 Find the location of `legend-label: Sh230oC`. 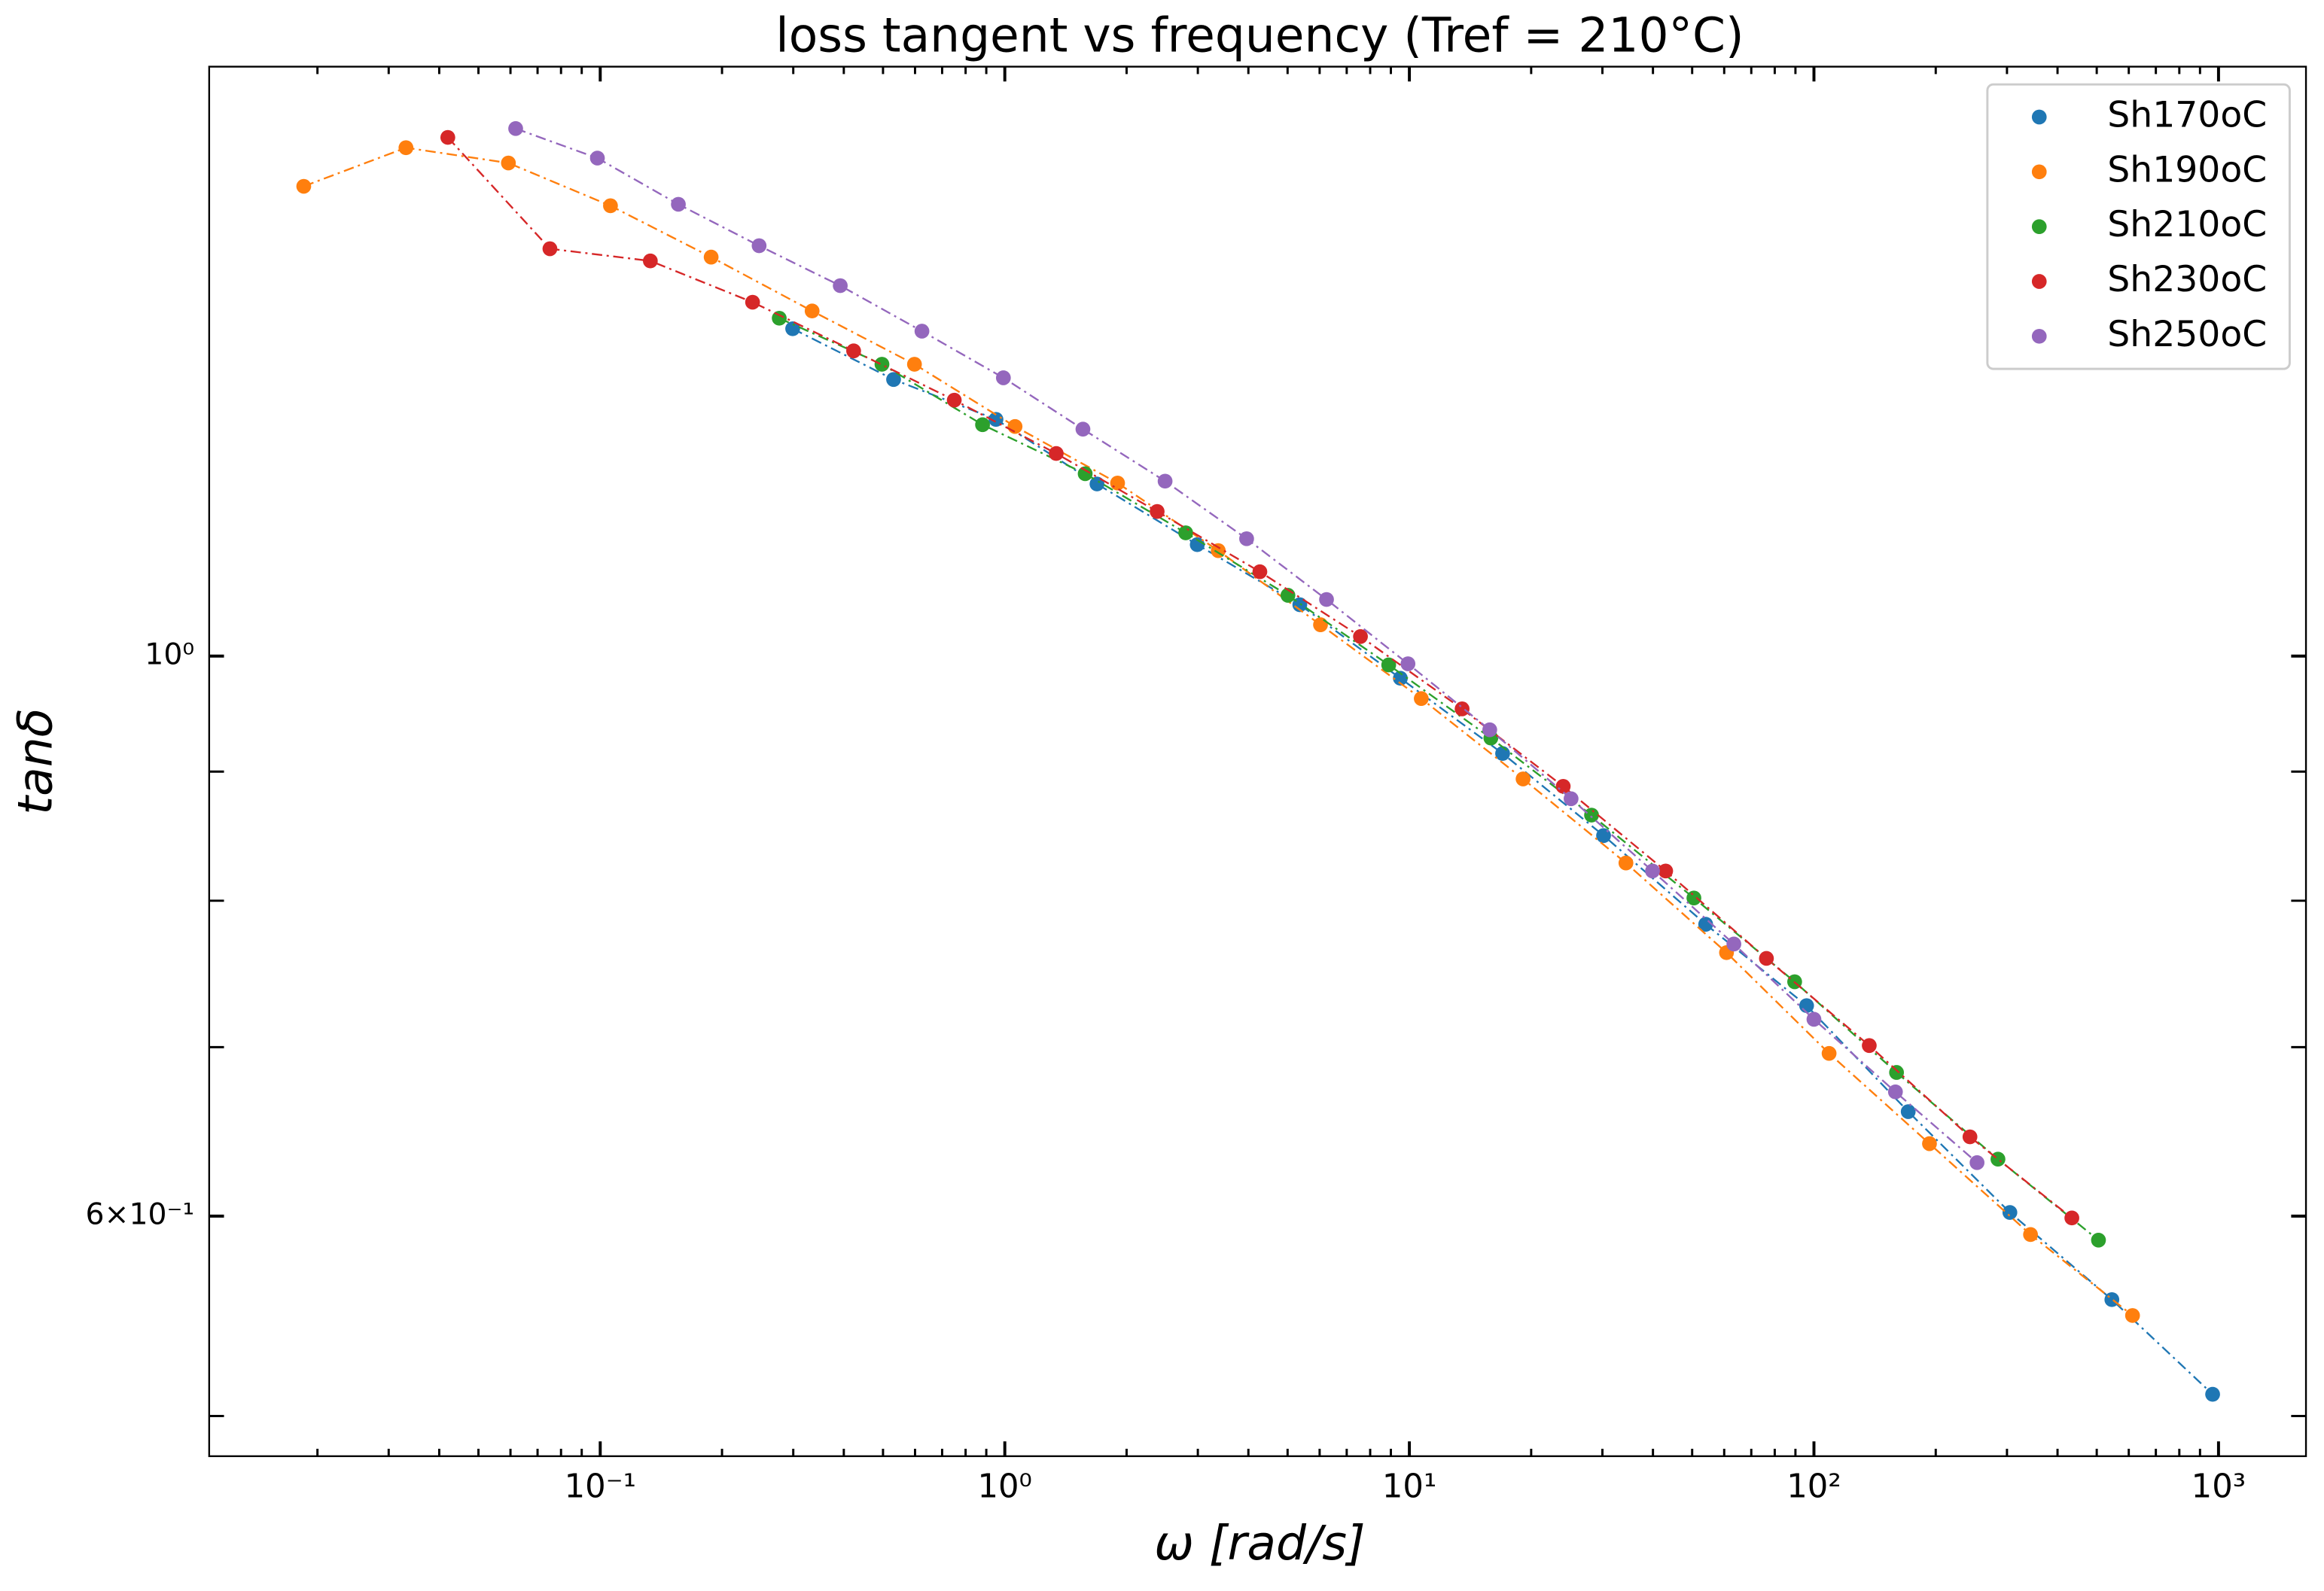

legend-label: Sh230oC is located at coordinates (2187, 279).